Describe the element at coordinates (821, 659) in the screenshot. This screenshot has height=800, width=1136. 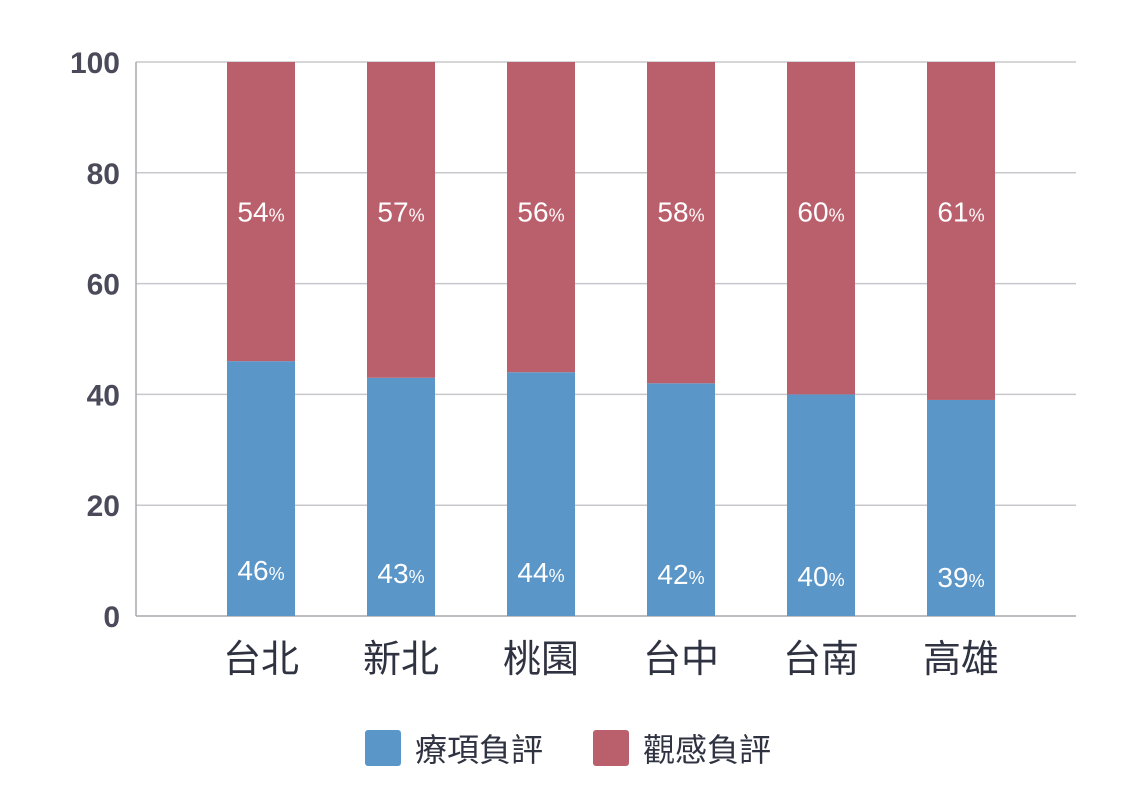
I see `x-tick-label: 台南` at that location.